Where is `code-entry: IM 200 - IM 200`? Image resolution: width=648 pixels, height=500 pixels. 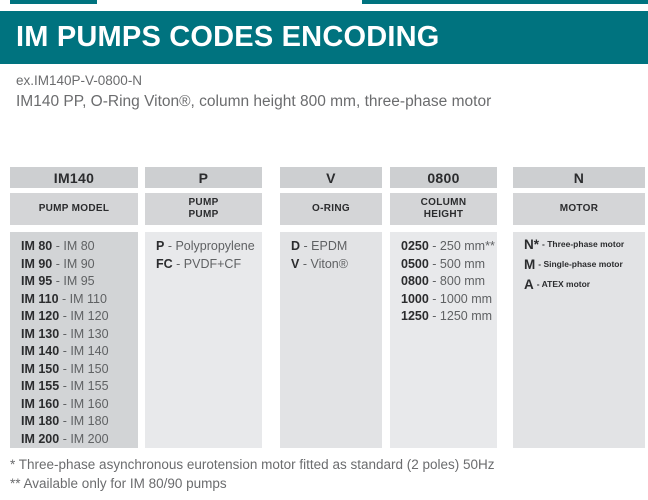
code-entry: IM 200 - IM 200 is located at coordinates (77, 440).